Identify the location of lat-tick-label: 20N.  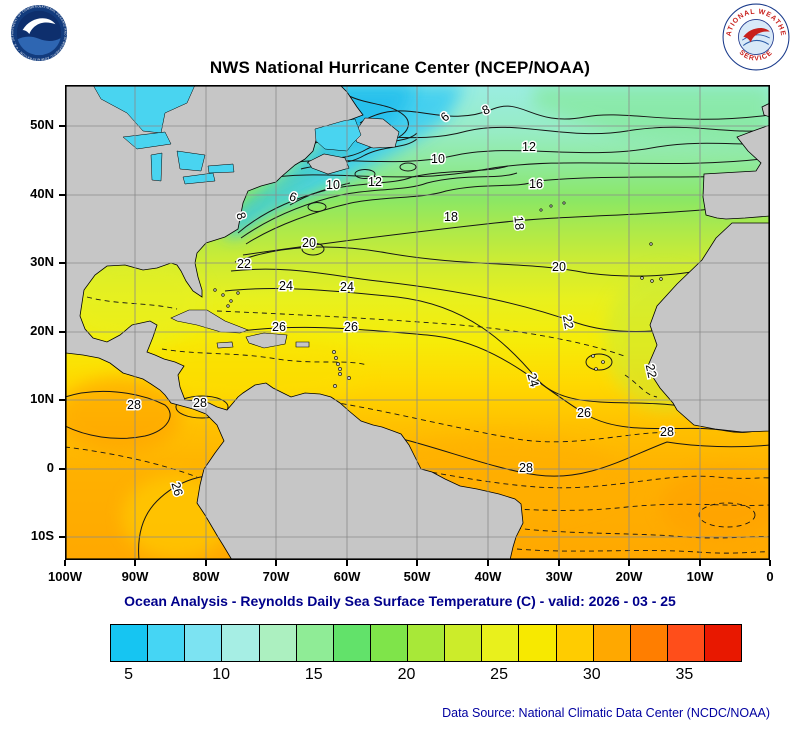
(42, 330).